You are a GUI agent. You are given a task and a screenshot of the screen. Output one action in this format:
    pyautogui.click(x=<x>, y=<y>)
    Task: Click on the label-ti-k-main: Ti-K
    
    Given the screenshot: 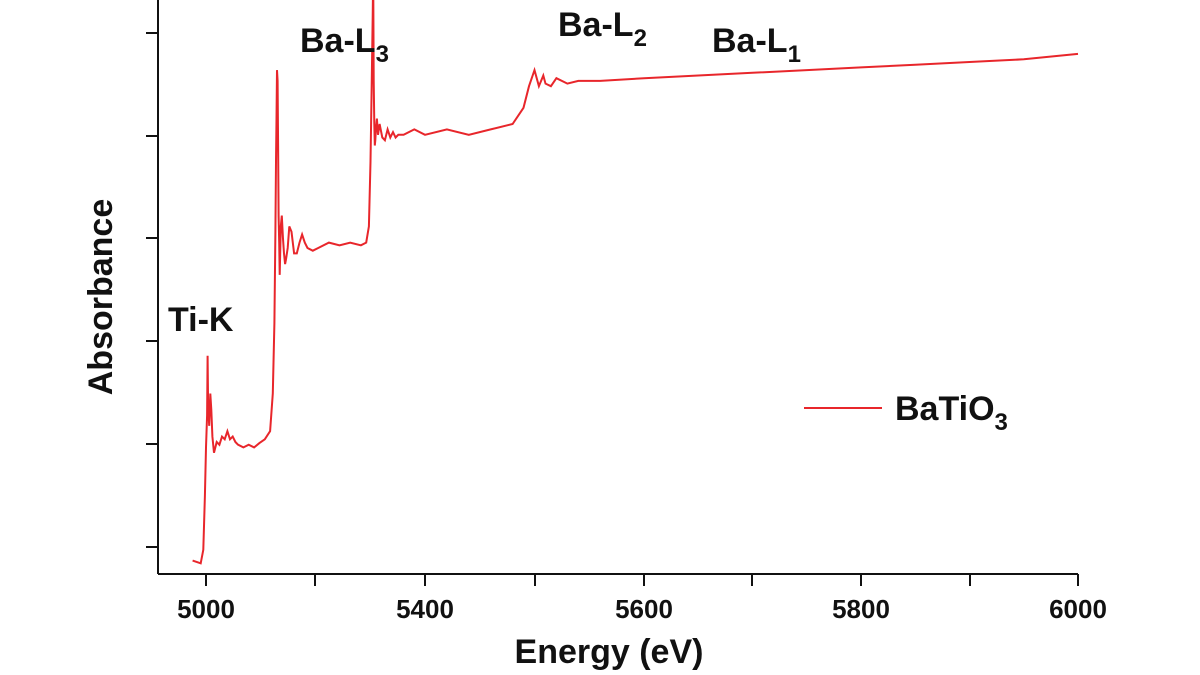 What is the action you would take?
    pyautogui.click(x=201, y=320)
    